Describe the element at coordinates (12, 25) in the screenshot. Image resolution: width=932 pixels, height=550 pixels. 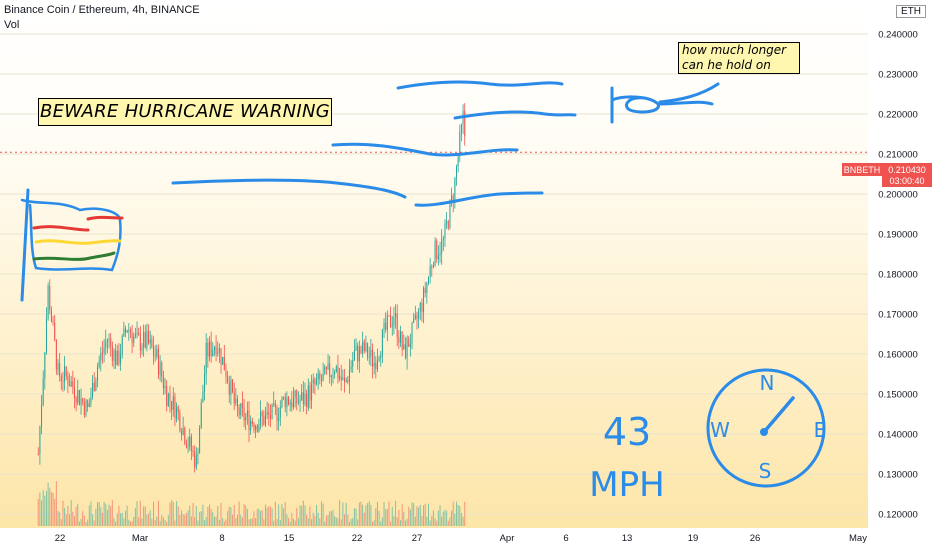
I see `volume-indicator-label: Vol` at that location.